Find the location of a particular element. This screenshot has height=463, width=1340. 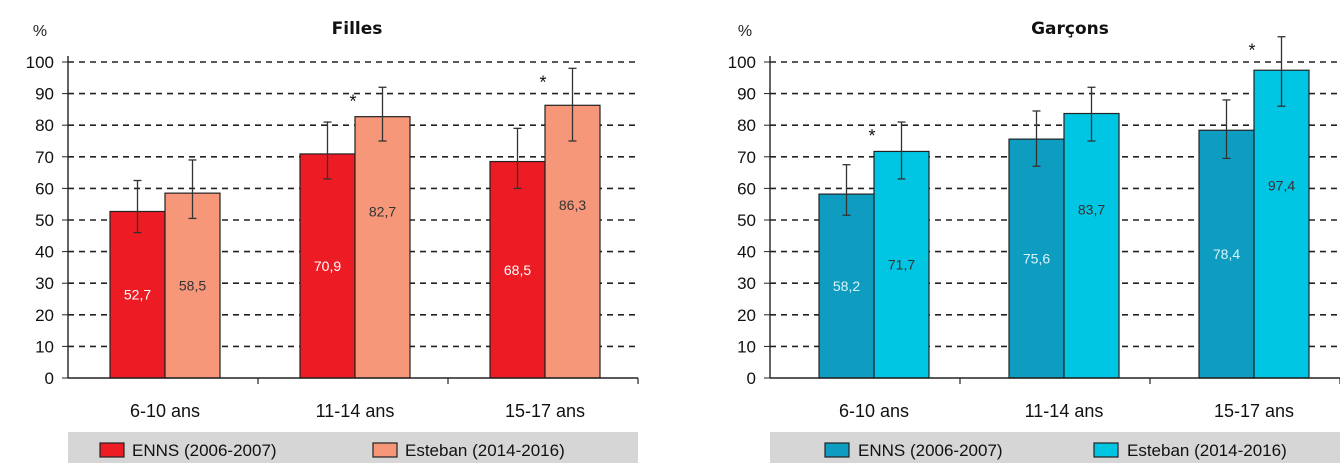

bar-value-label: 68,5 is located at coordinates (517, 270).